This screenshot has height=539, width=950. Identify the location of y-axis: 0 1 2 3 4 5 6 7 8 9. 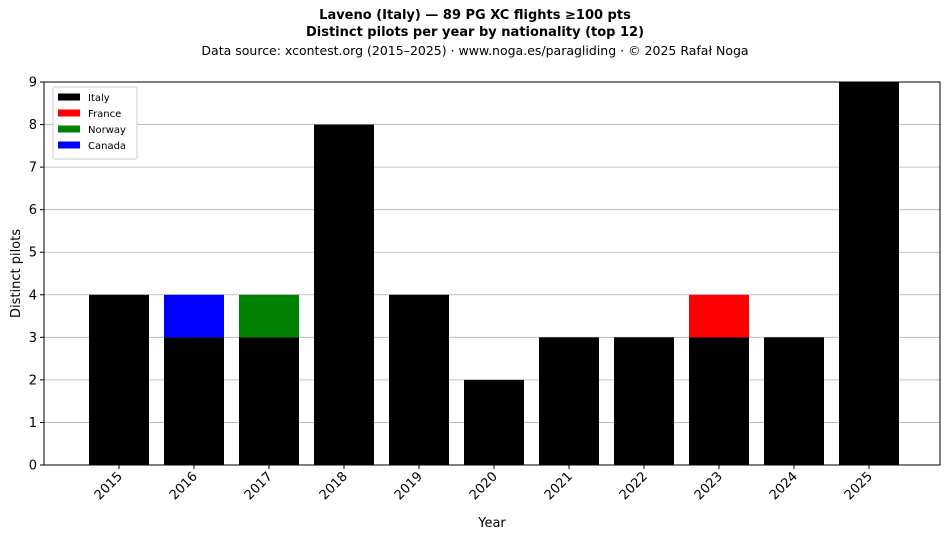
(36, 275).